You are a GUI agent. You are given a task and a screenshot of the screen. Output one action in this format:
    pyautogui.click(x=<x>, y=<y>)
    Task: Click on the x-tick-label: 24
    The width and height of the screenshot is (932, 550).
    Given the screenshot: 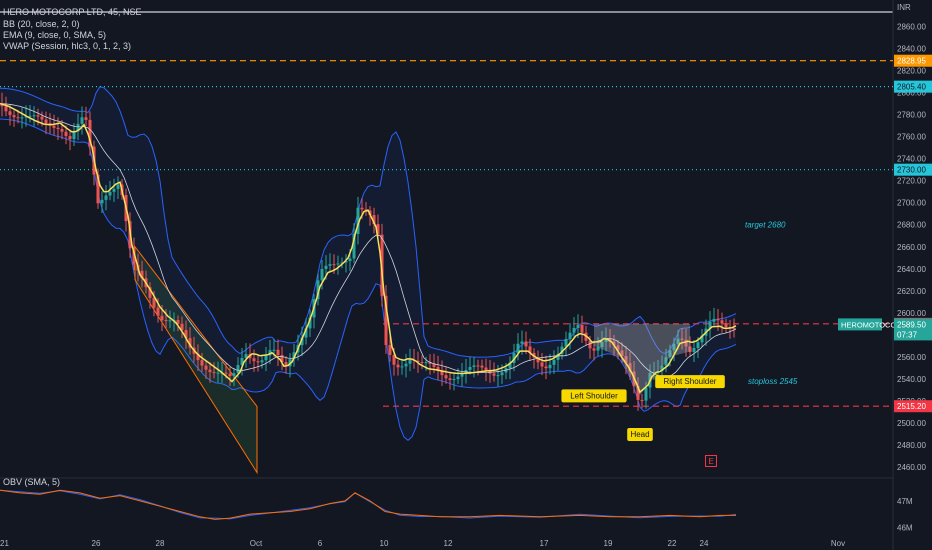 What is the action you would take?
    pyautogui.click(x=704, y=543)
    